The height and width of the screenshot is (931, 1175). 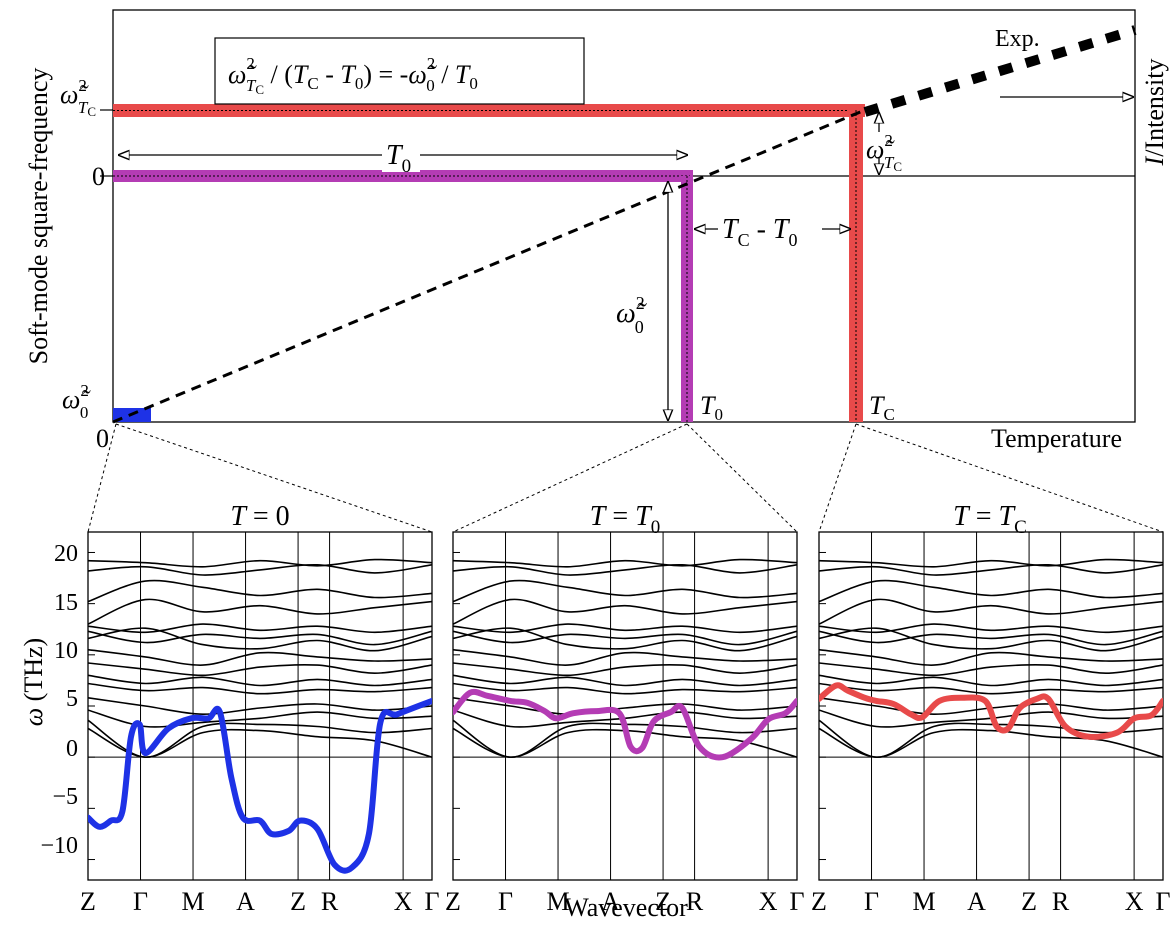 What do you see at coordinates (882, 407) in the screenshot?
I see `tc-bar-label: TC` at bounding box center [882, 407].